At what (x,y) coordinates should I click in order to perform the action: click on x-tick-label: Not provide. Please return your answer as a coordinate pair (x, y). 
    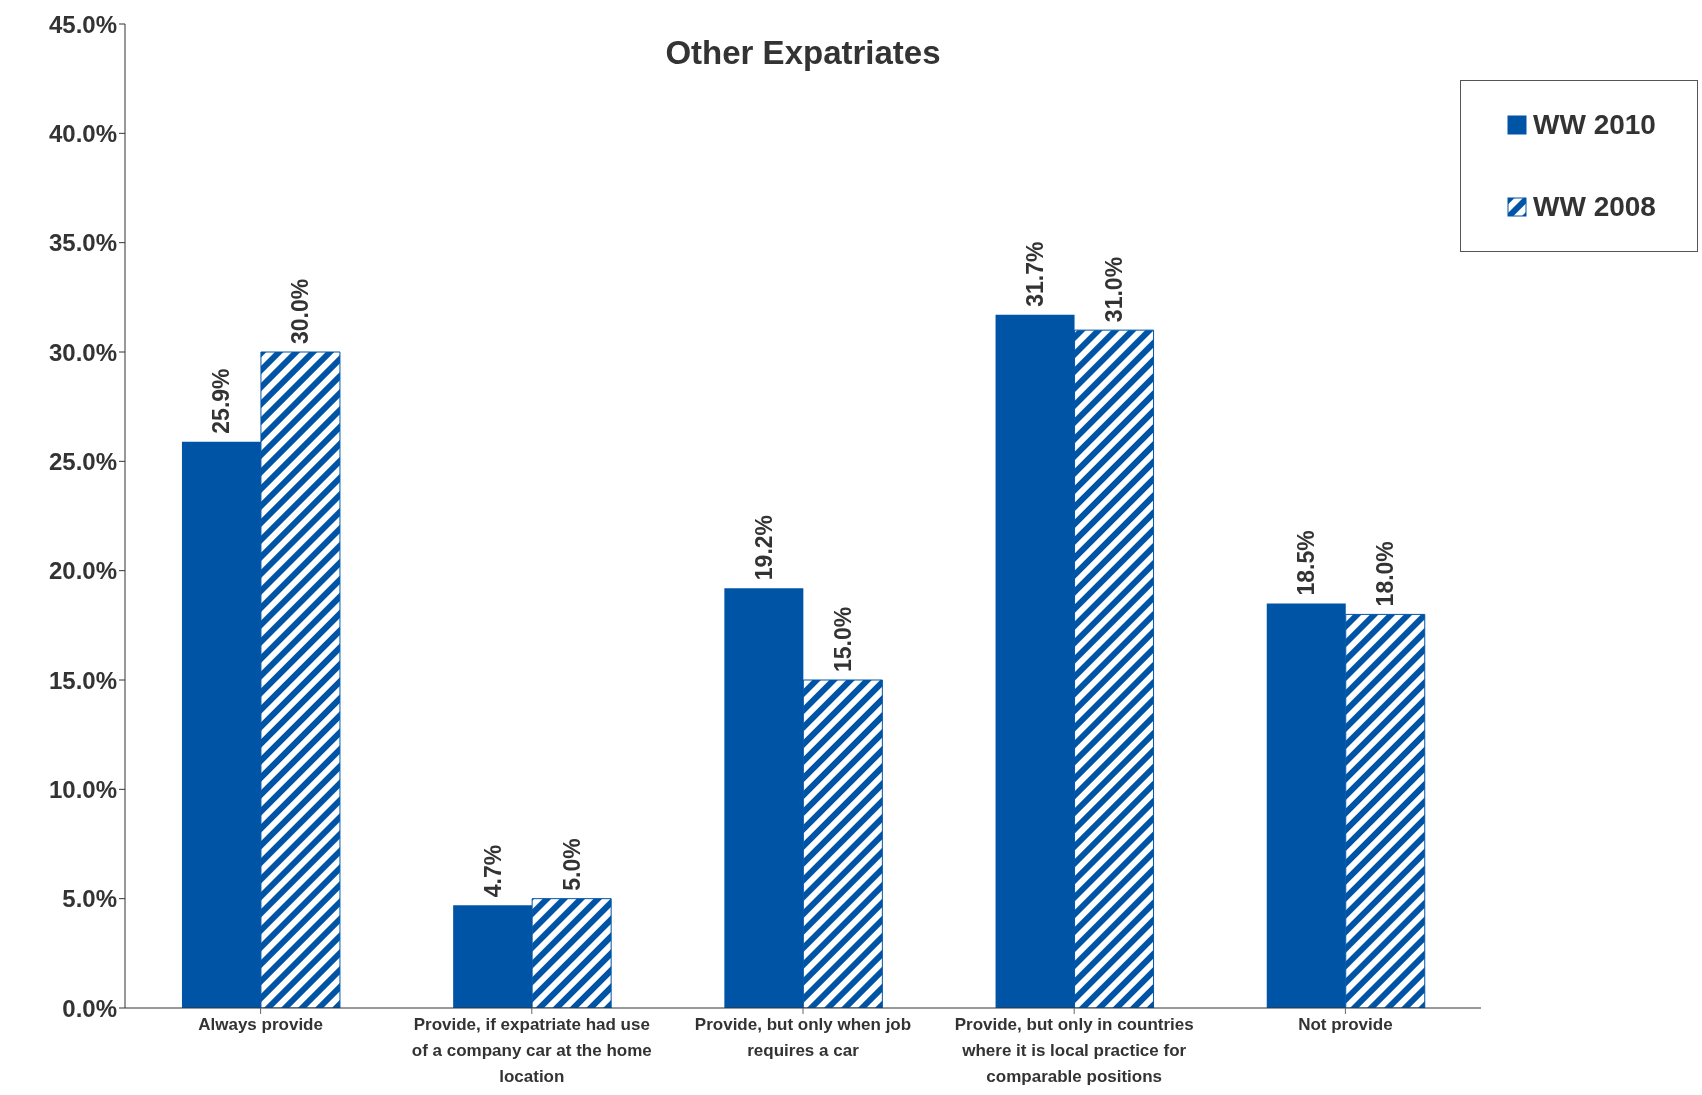
    Looking at the image, I should click on (1345, 1024).